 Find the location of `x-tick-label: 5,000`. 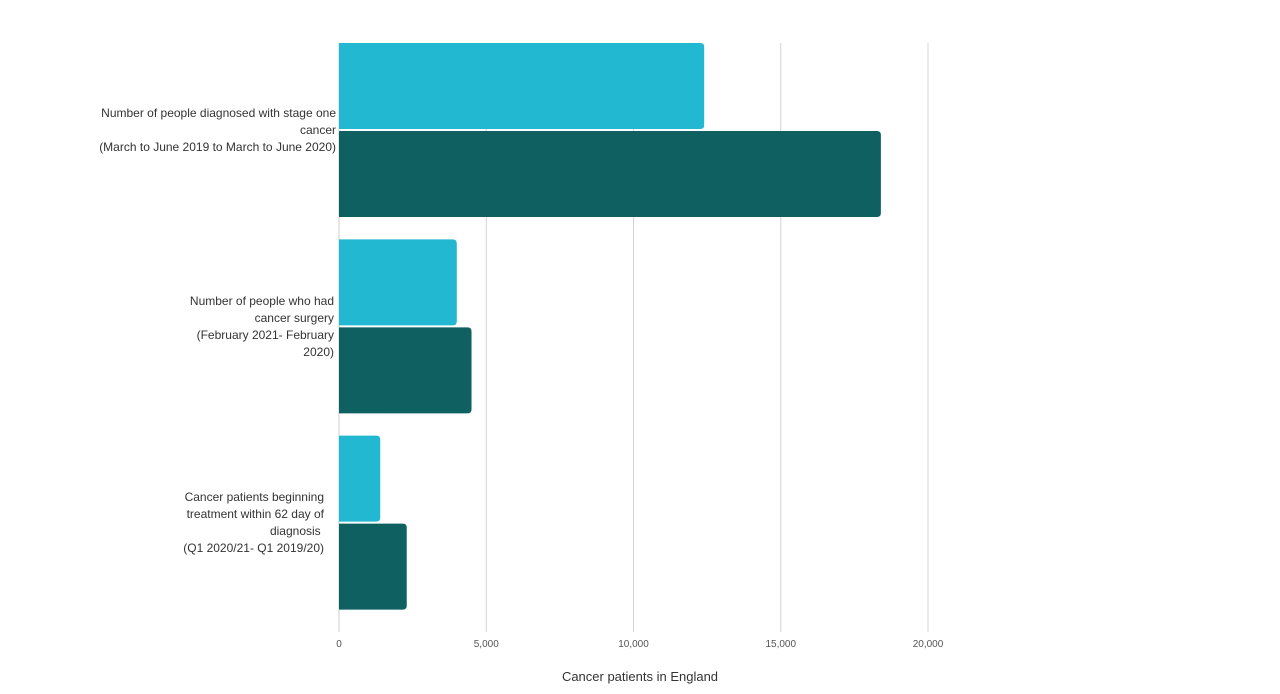

x-tick-label: 5,000 is located at coordinates (486, 644).